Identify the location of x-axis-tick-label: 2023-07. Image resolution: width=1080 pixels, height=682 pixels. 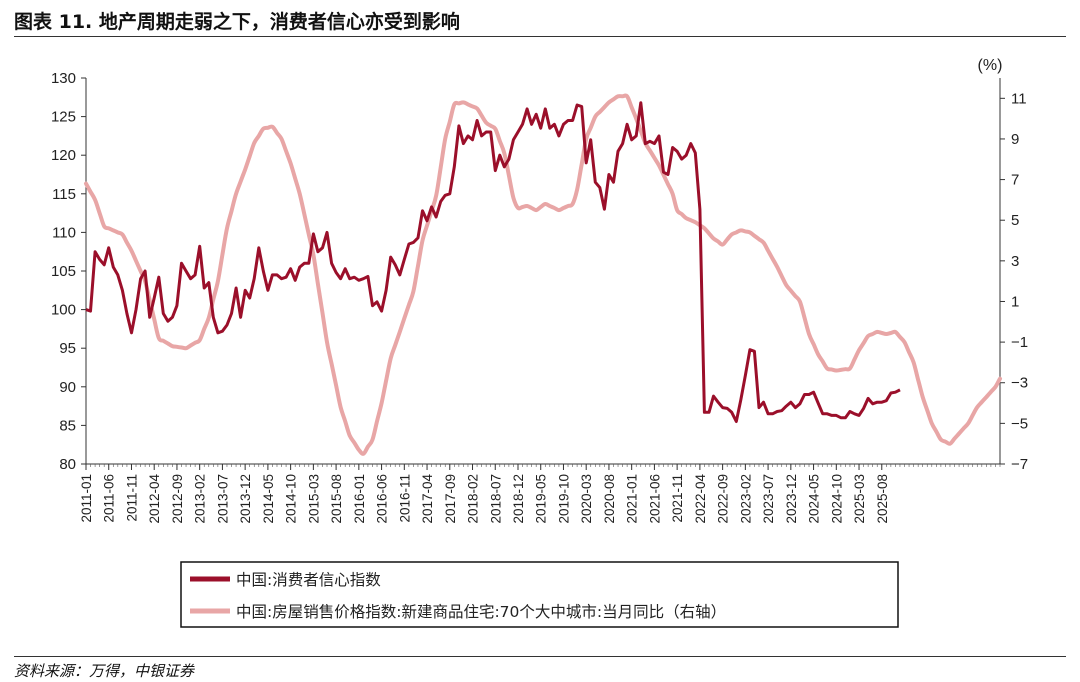
(768, 499).